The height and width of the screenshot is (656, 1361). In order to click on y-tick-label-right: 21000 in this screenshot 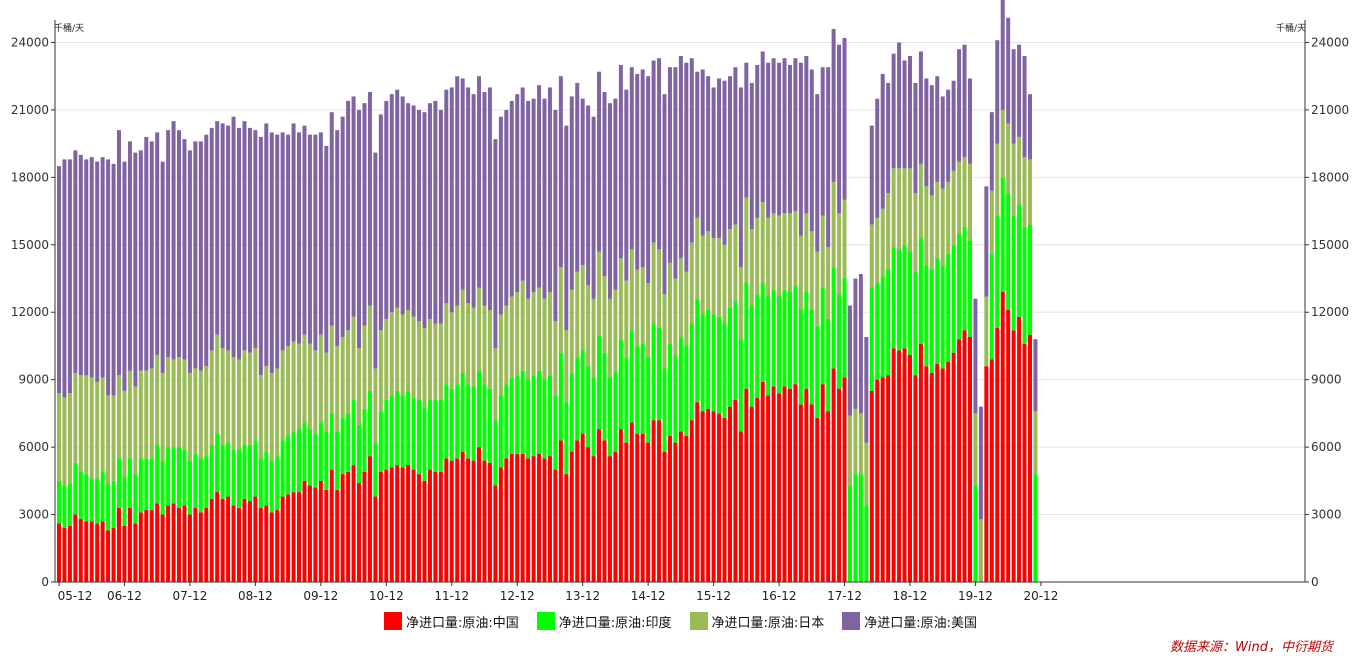, I will do `click(1330, 110)`.